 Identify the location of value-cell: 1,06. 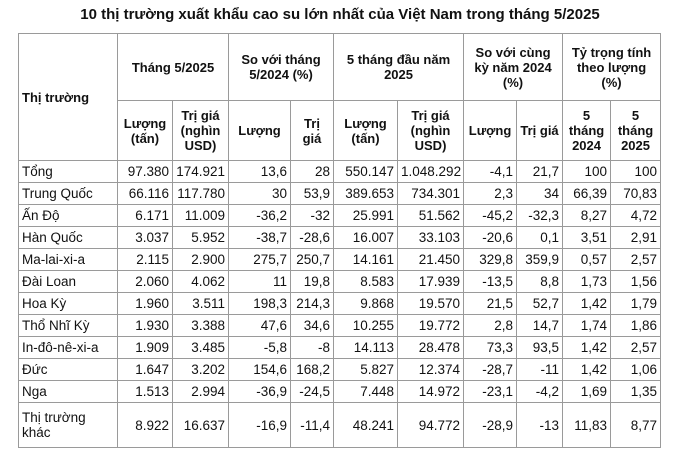
(636, 369).